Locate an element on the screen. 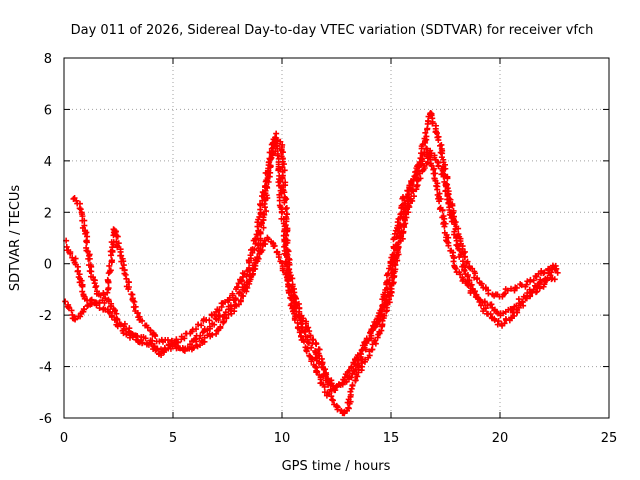  x-tick-label: 5 is located at coordinates (173, 438).